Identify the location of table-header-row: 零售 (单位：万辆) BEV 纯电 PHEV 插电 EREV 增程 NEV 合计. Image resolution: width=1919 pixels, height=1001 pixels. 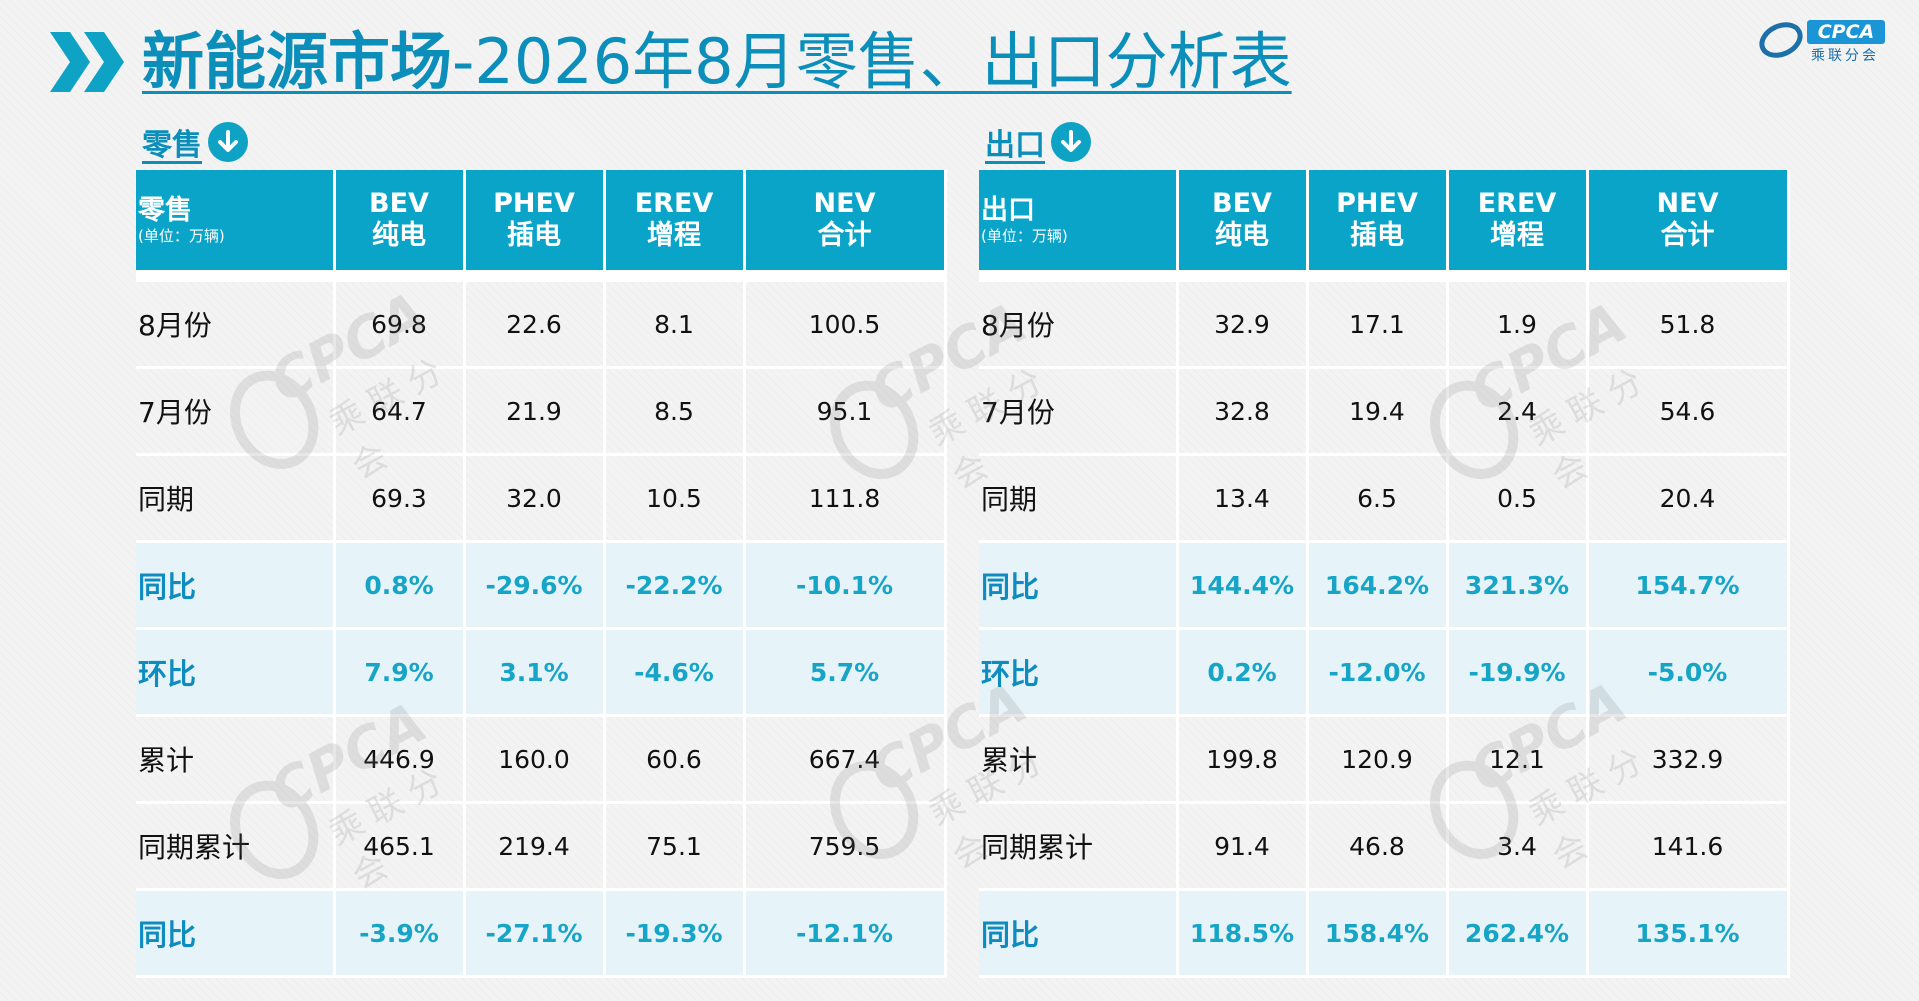
(541, 223).